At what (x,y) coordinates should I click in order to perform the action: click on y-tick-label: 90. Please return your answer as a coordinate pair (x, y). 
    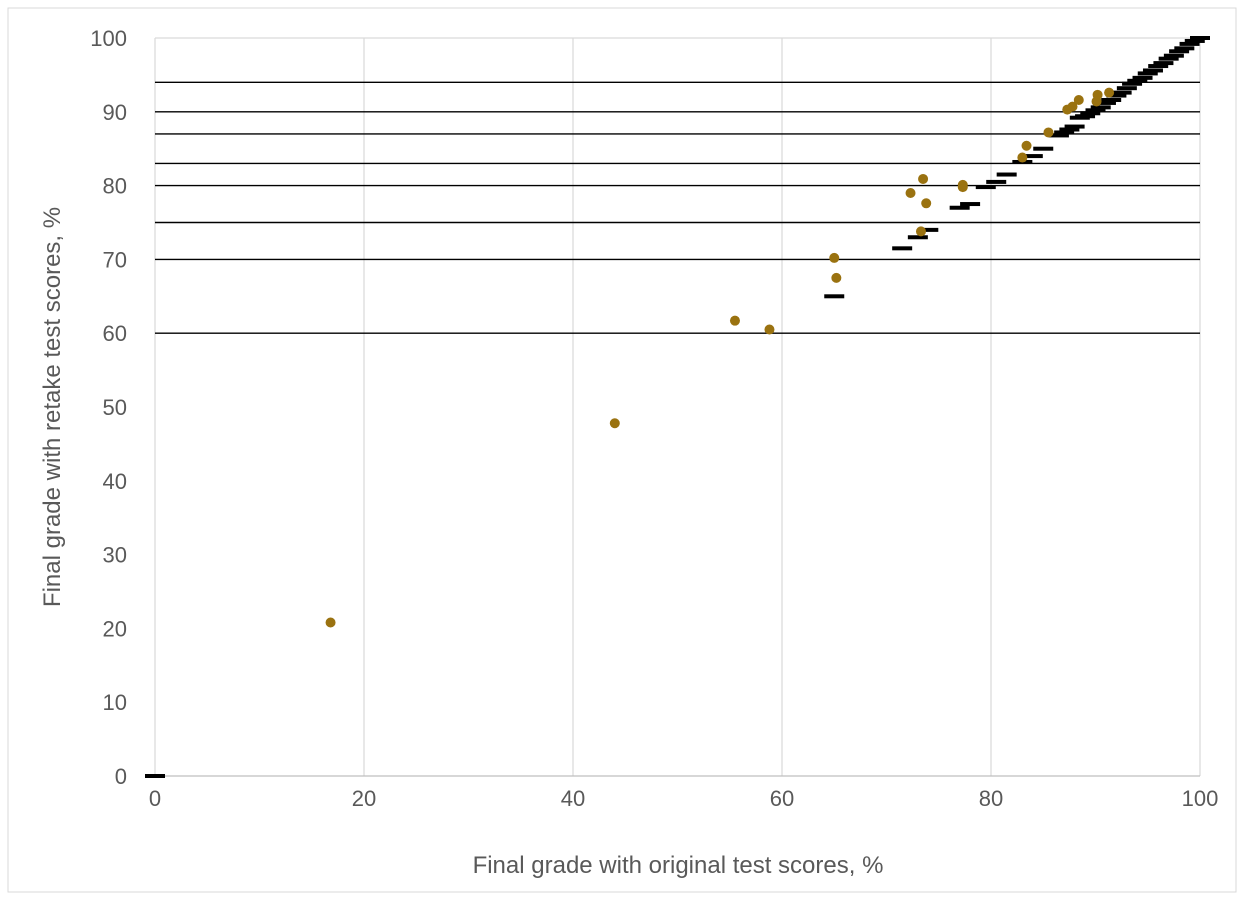
    Looking at the image, I should click on (115, 112).